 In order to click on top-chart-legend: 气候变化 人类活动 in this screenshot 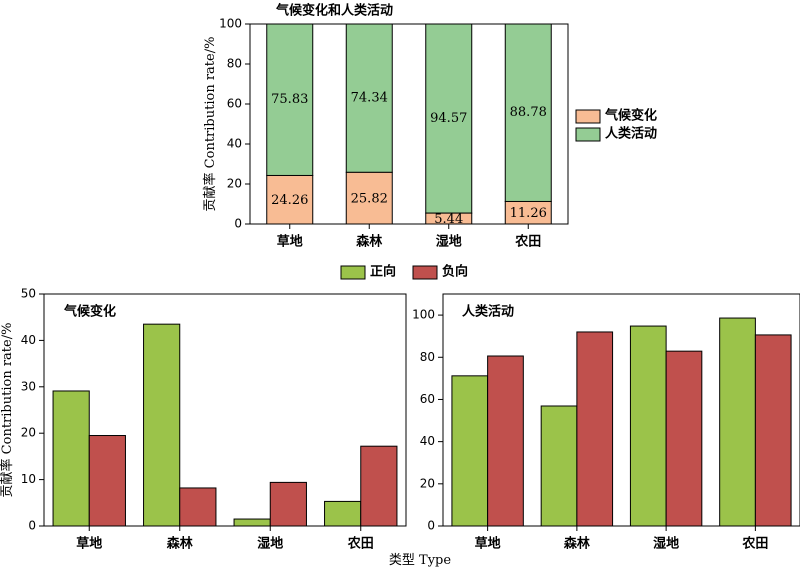, I will do `click(616, 125)`.